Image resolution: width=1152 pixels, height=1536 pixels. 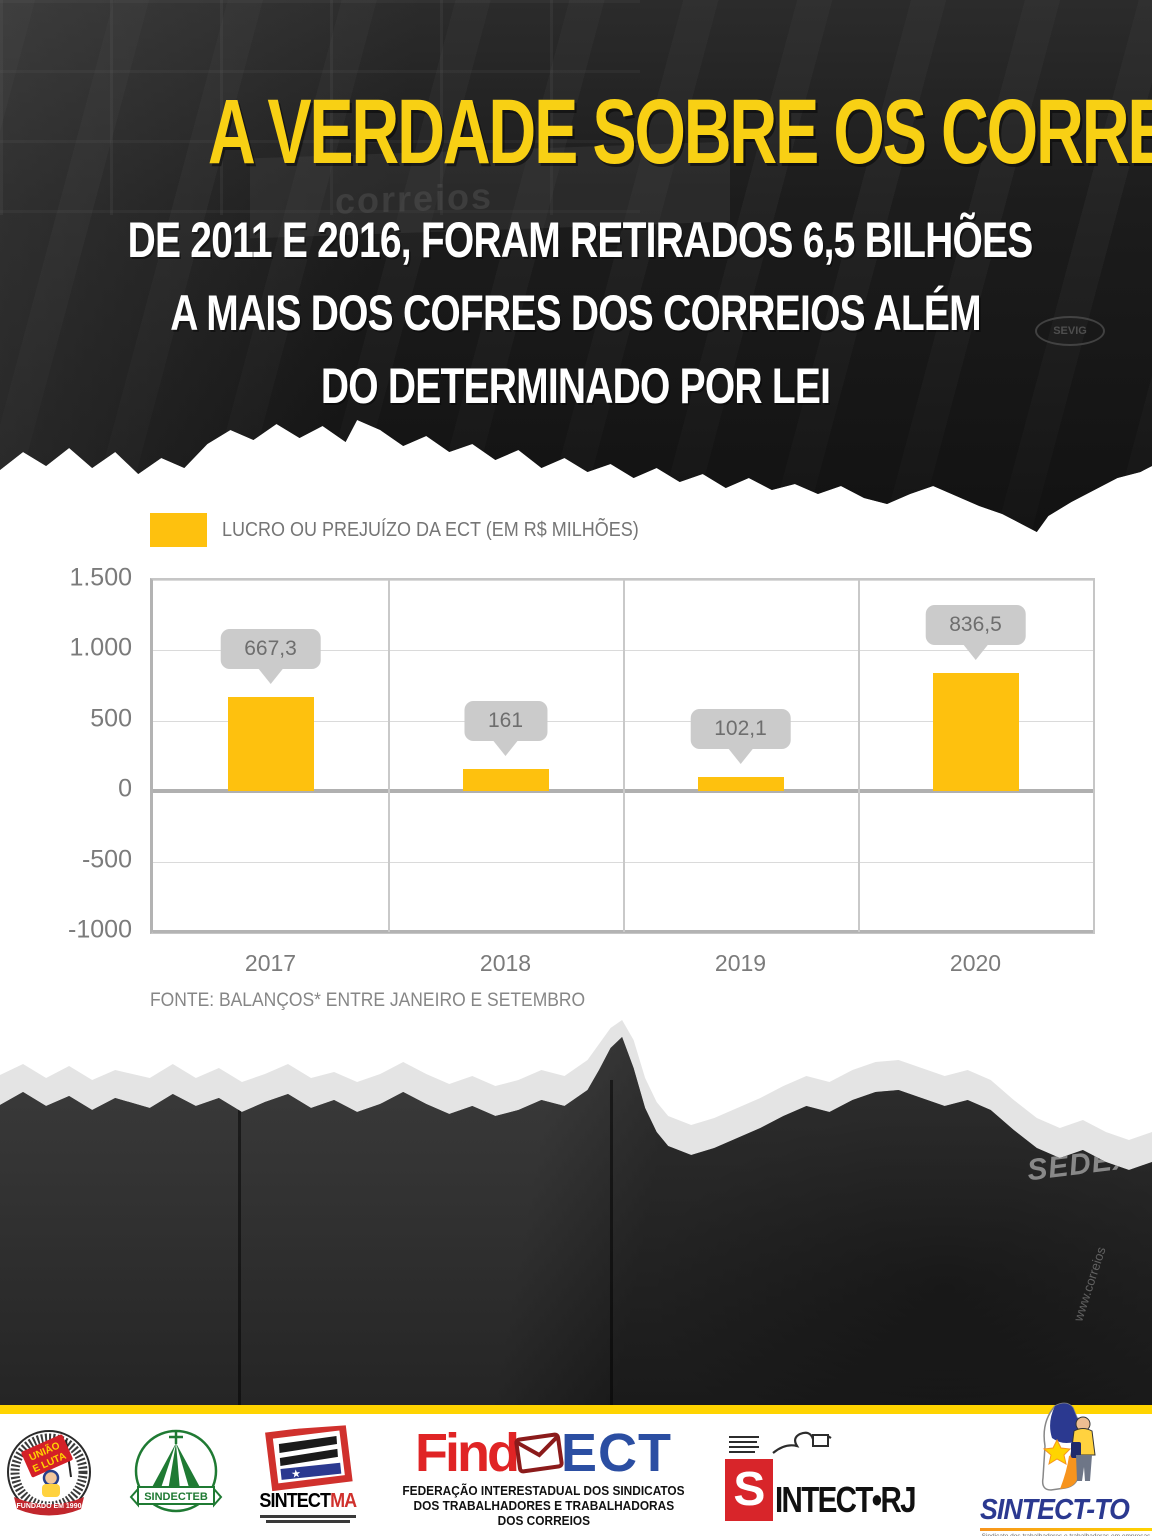 I want to click on footer-logo-bar: UNIÃO E LUTA FUNDADO EM 1990, so click(x=576, y=1469).